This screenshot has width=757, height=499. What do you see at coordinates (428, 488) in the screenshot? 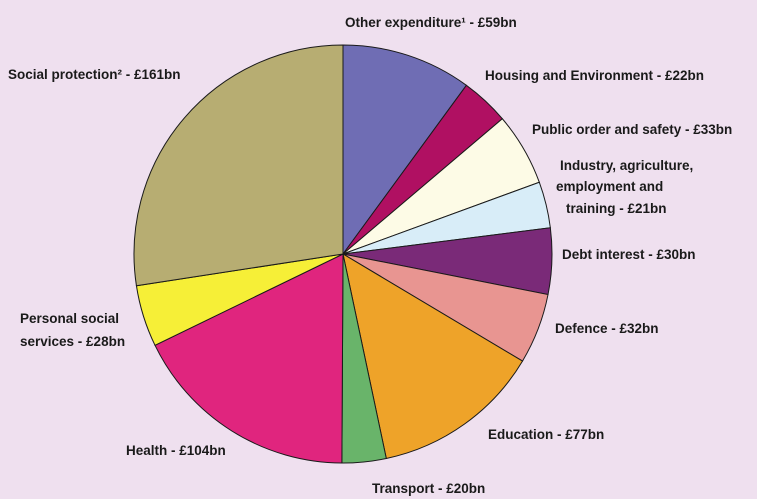
I see `label-transport: Transport - £20bn` at bounding box center [428, 488].